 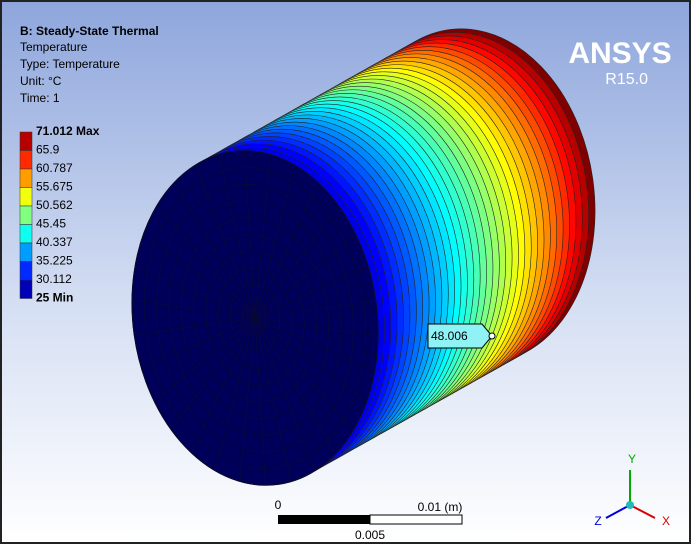 I want to click on scale-bar-white, so click(x=416, y=519).